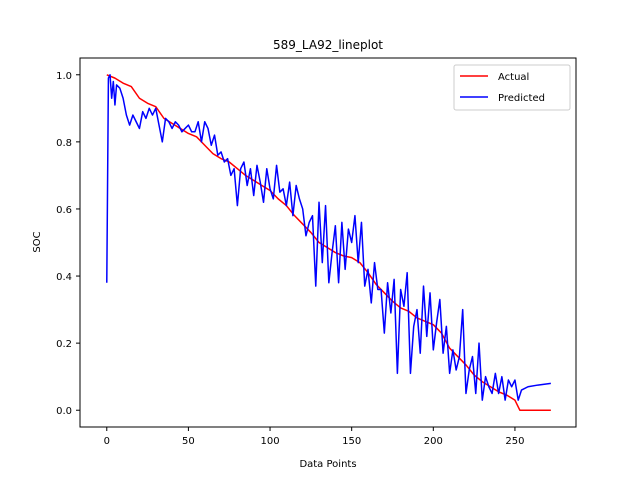 The width and height of the screenshot is (640, 480). Describe the element at coordinates (513, 77) in the screenshot. I see `legend-label-actual: Actual` at that location.